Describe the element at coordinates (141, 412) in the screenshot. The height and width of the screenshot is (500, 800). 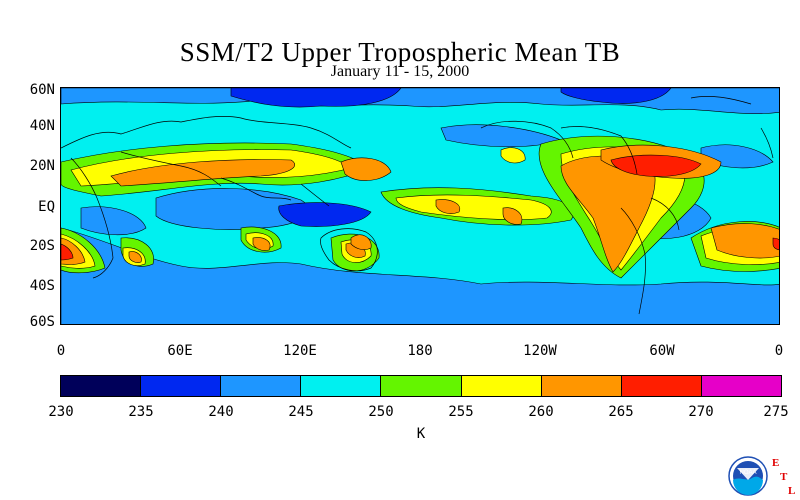
I see `colorbar-tick-235: 235` at that location.